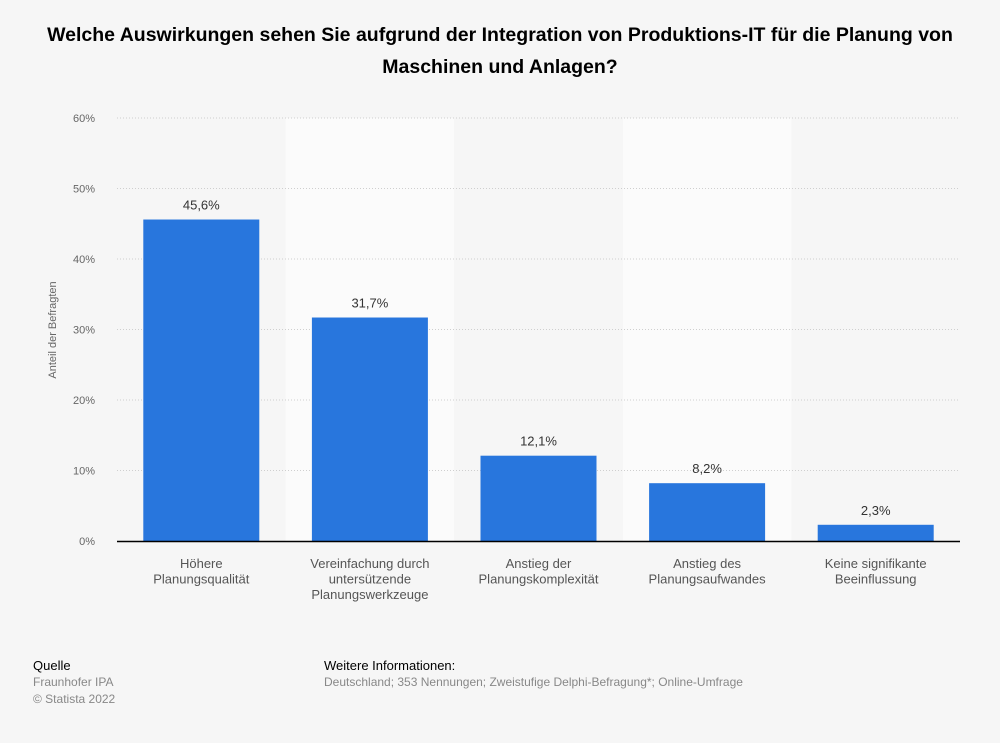  Describe the element at coordinates (53, 329) in the screenshot. I see `y-axis-label: Anteil der Befragten` at that location.